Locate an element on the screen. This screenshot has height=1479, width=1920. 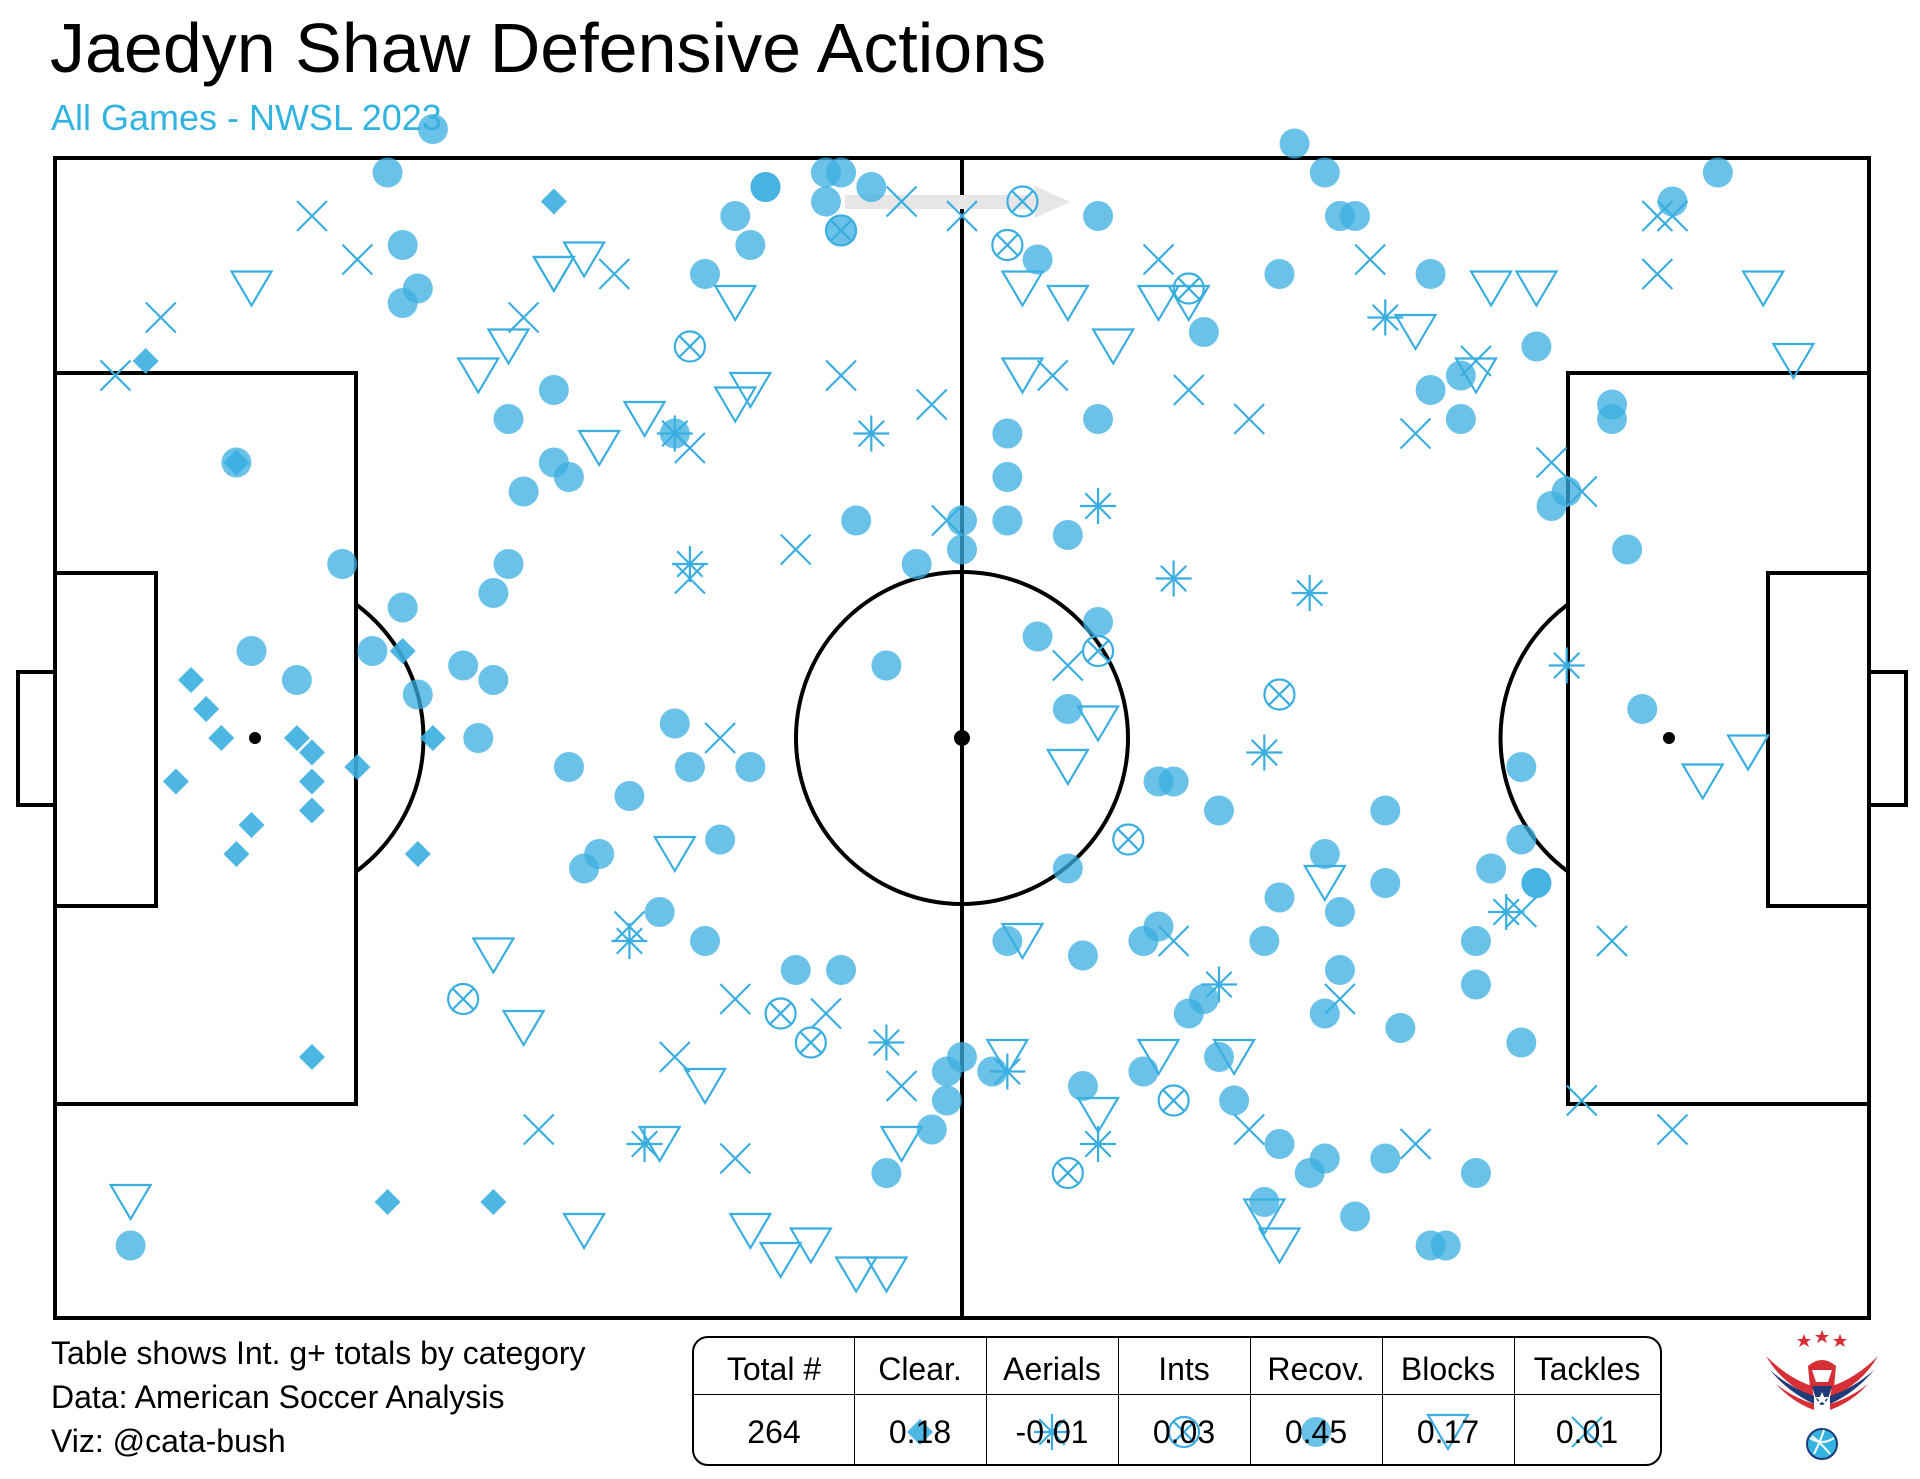
center-spot is located at coordinates (962, 738).